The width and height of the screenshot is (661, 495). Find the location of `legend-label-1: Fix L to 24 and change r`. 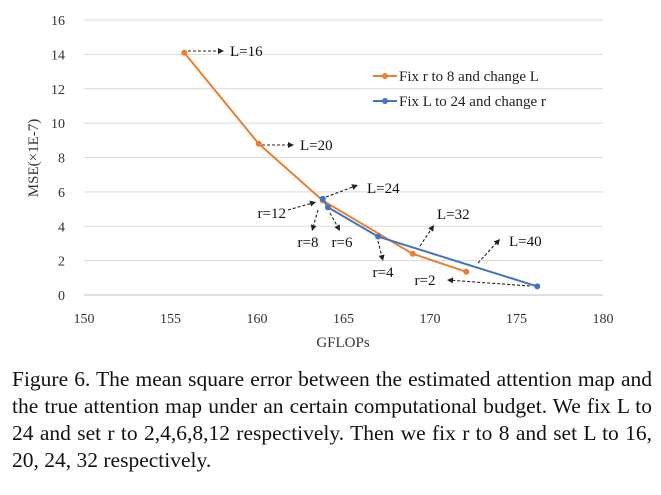

legend-label-1: Fix L to 24 and change r is located at coordinates (472, 102).